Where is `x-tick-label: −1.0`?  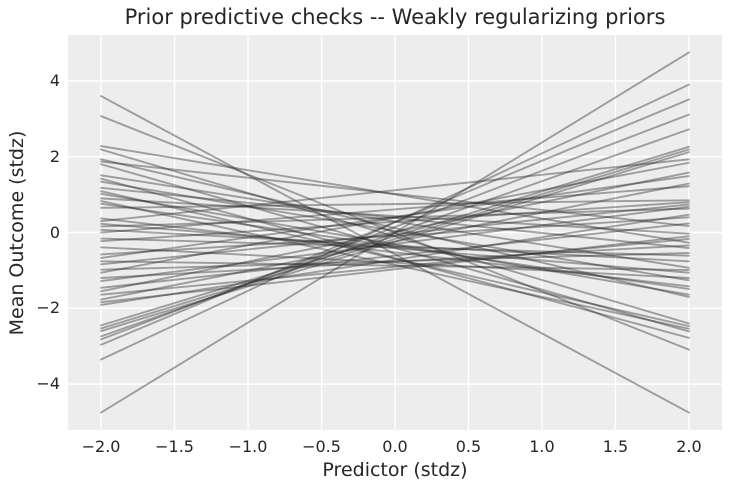
x-tick-label: −1.0 is located at coordinates (248, 446).